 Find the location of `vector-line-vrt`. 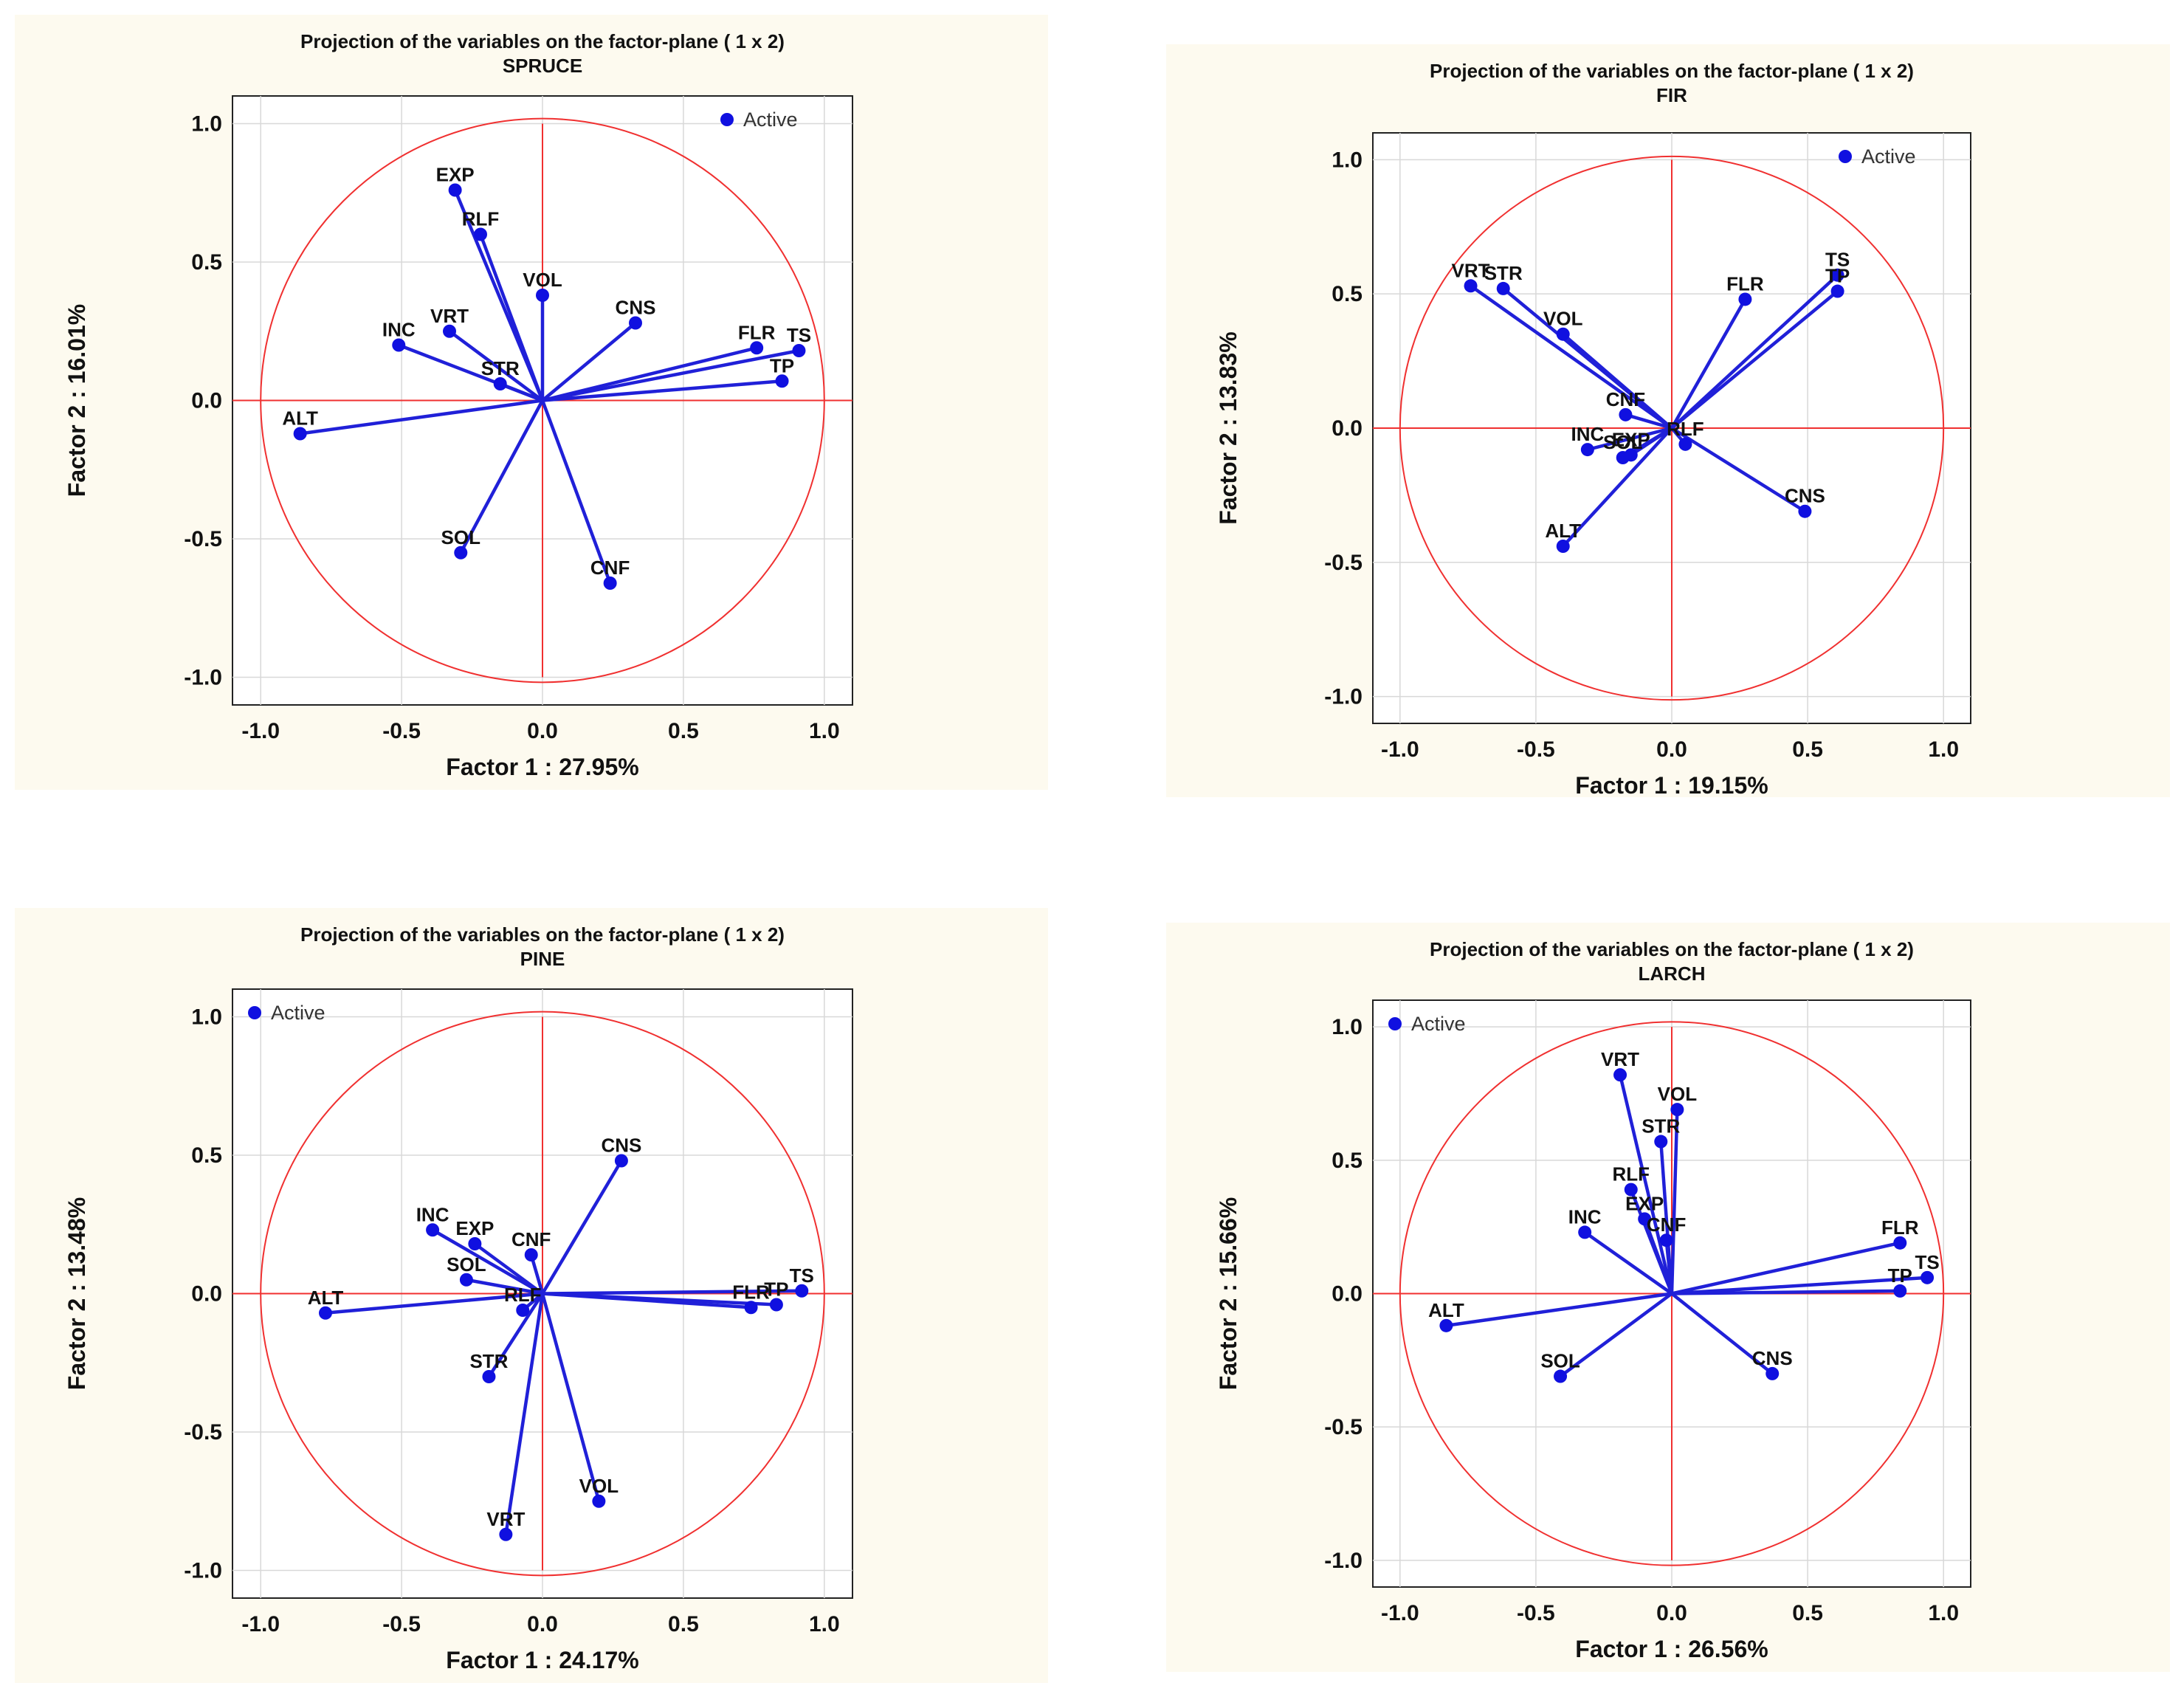

vector-line-vrt is located at coordinates (1571, 357).